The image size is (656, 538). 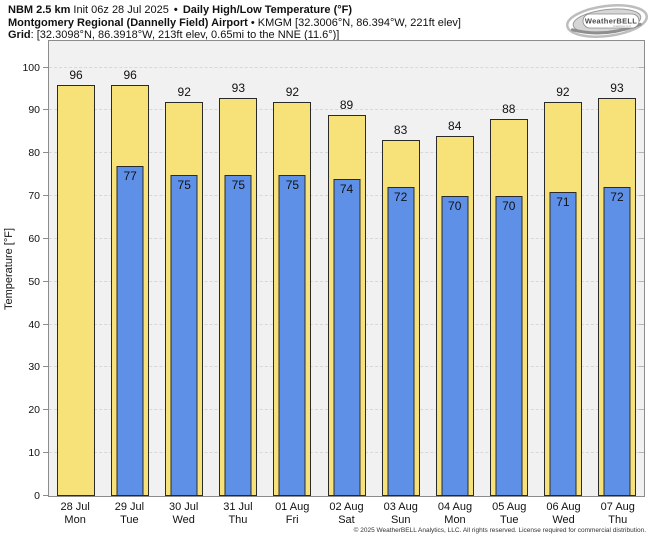 What do you see at coordinates (617, 507) in the screenshot?
I see `x-tick-date: 07 Aug` at bounding box center [617, 507].